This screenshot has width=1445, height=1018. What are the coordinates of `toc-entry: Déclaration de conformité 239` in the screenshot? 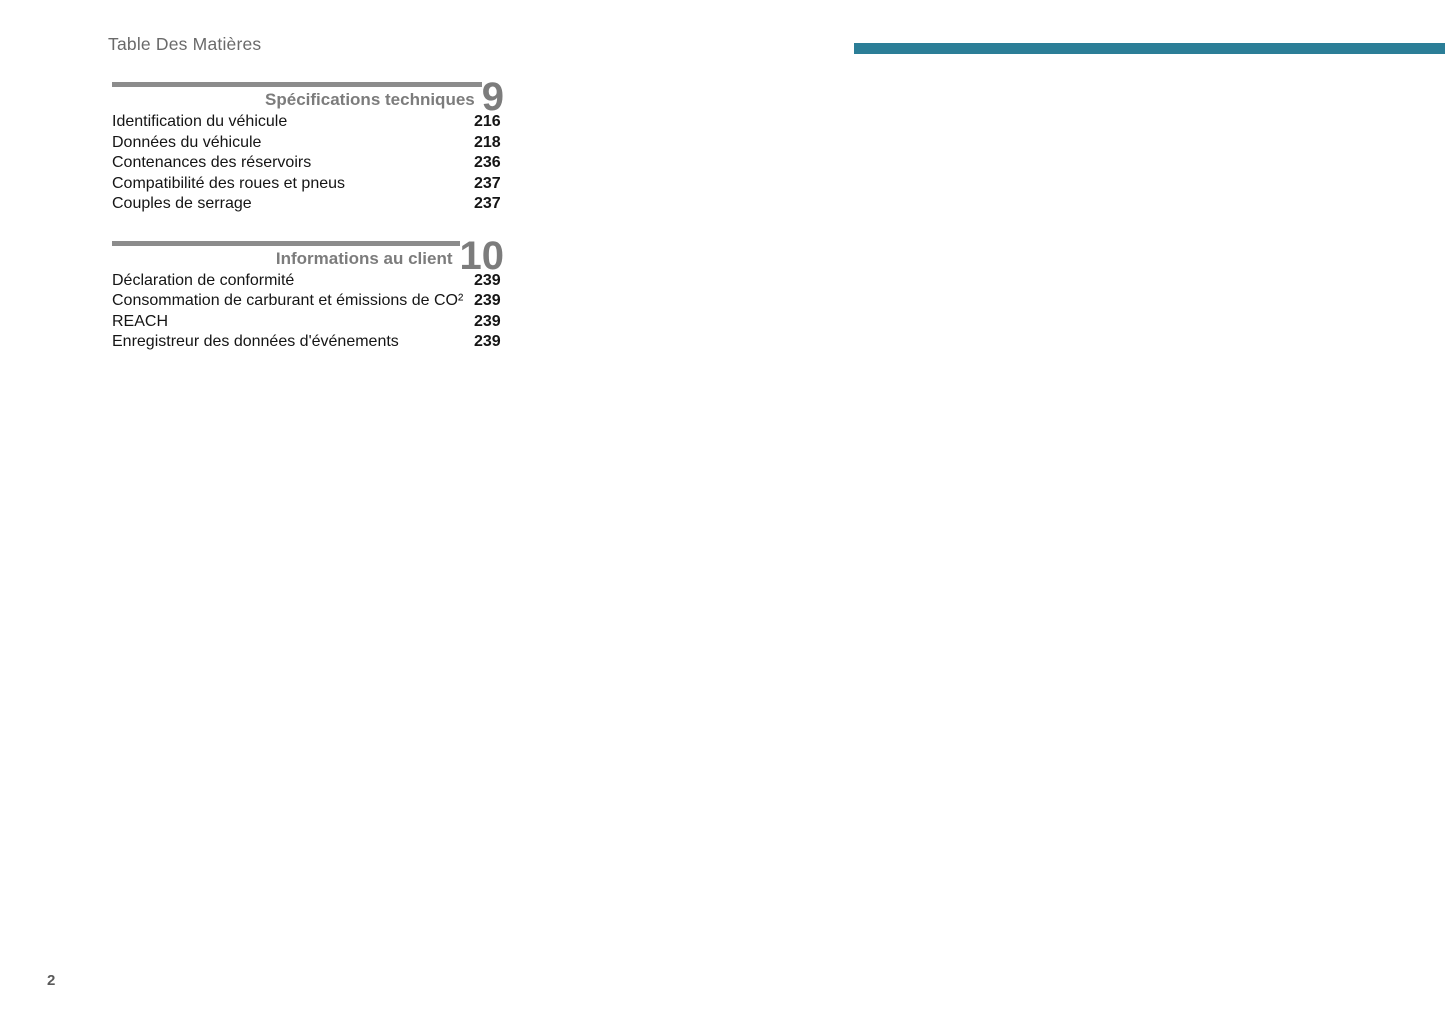 It's located at (308, 281).